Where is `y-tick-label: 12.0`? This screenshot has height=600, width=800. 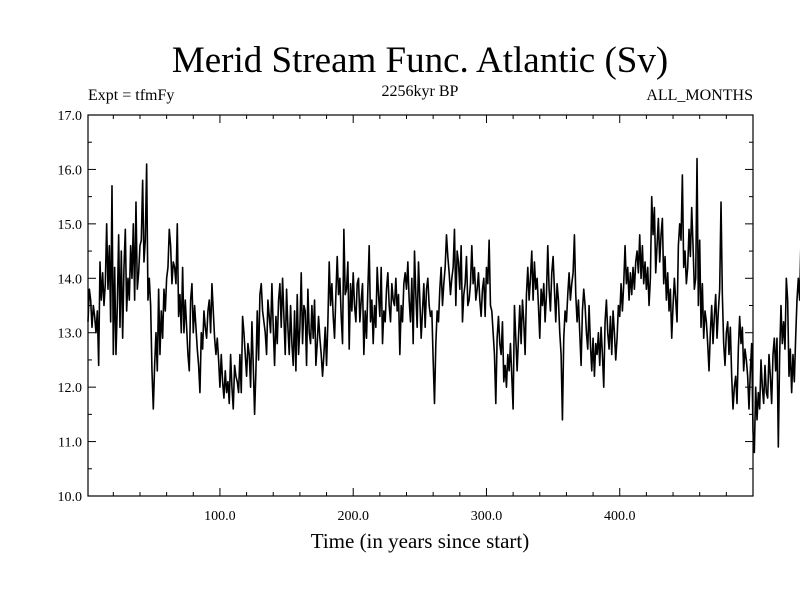
y-tick-label: 12.0 is located at coordinates (70, 388).